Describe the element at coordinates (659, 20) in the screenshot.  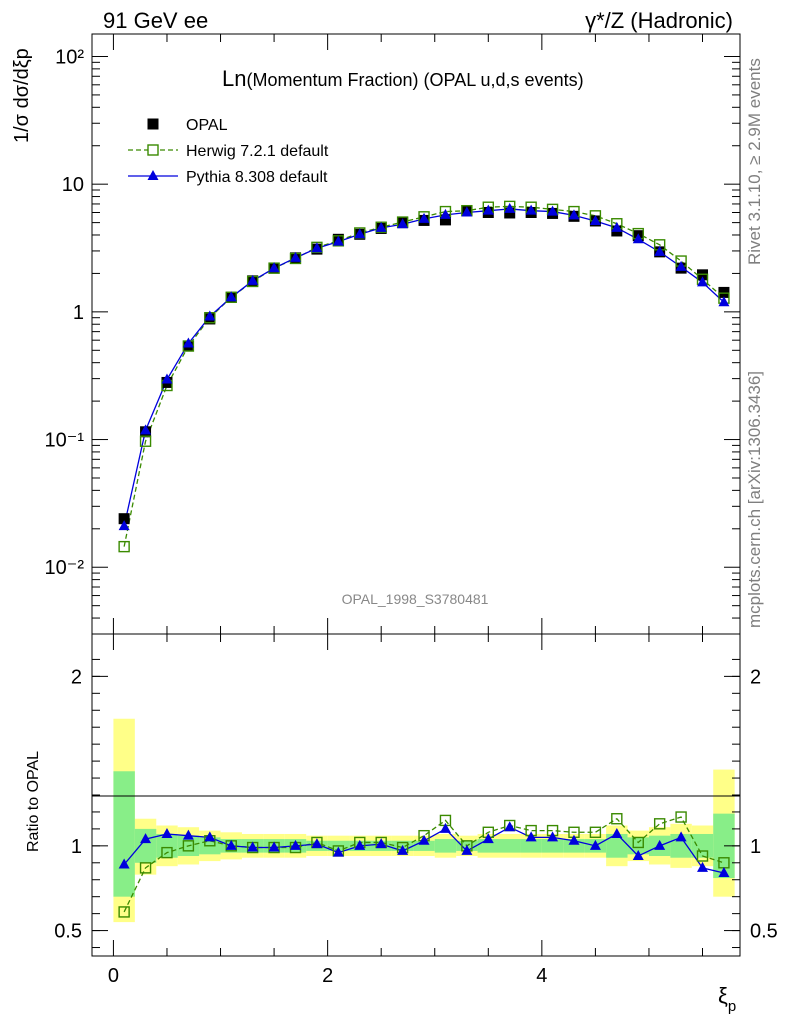
I see `header-right: γ*/Z (Hadronic)` at that location.